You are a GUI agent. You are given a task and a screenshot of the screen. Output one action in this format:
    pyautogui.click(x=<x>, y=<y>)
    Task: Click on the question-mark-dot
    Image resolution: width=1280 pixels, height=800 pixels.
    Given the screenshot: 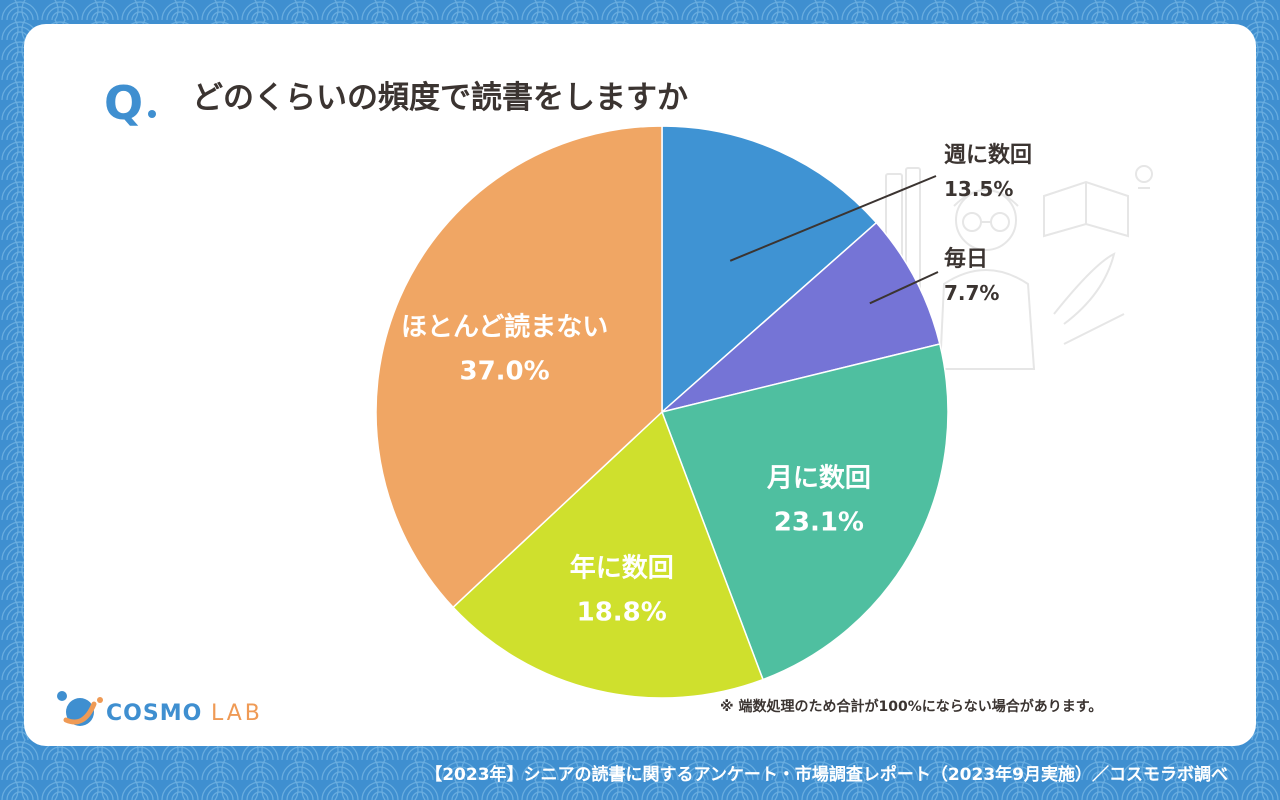 What is the action you would take?
    pyautogui.click(x=152, y=114)
    